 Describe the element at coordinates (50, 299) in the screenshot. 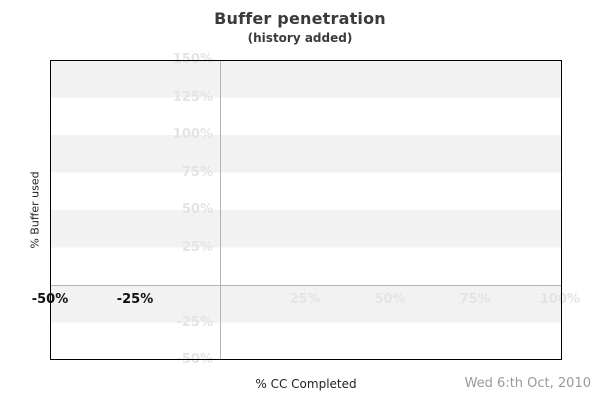

I see `x-tick-neg50: -50%` at that location.